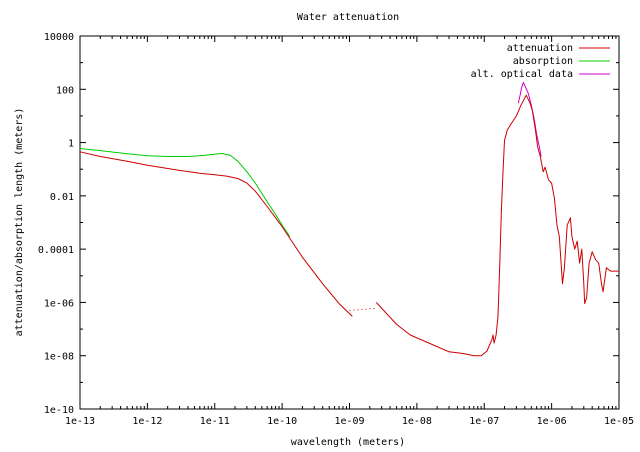 The width and height of the screenshot is (640, 452). Describe the element at coordinates (59, 410) in the screenshot. I see `y-tick-label: 1e-10` at that location.